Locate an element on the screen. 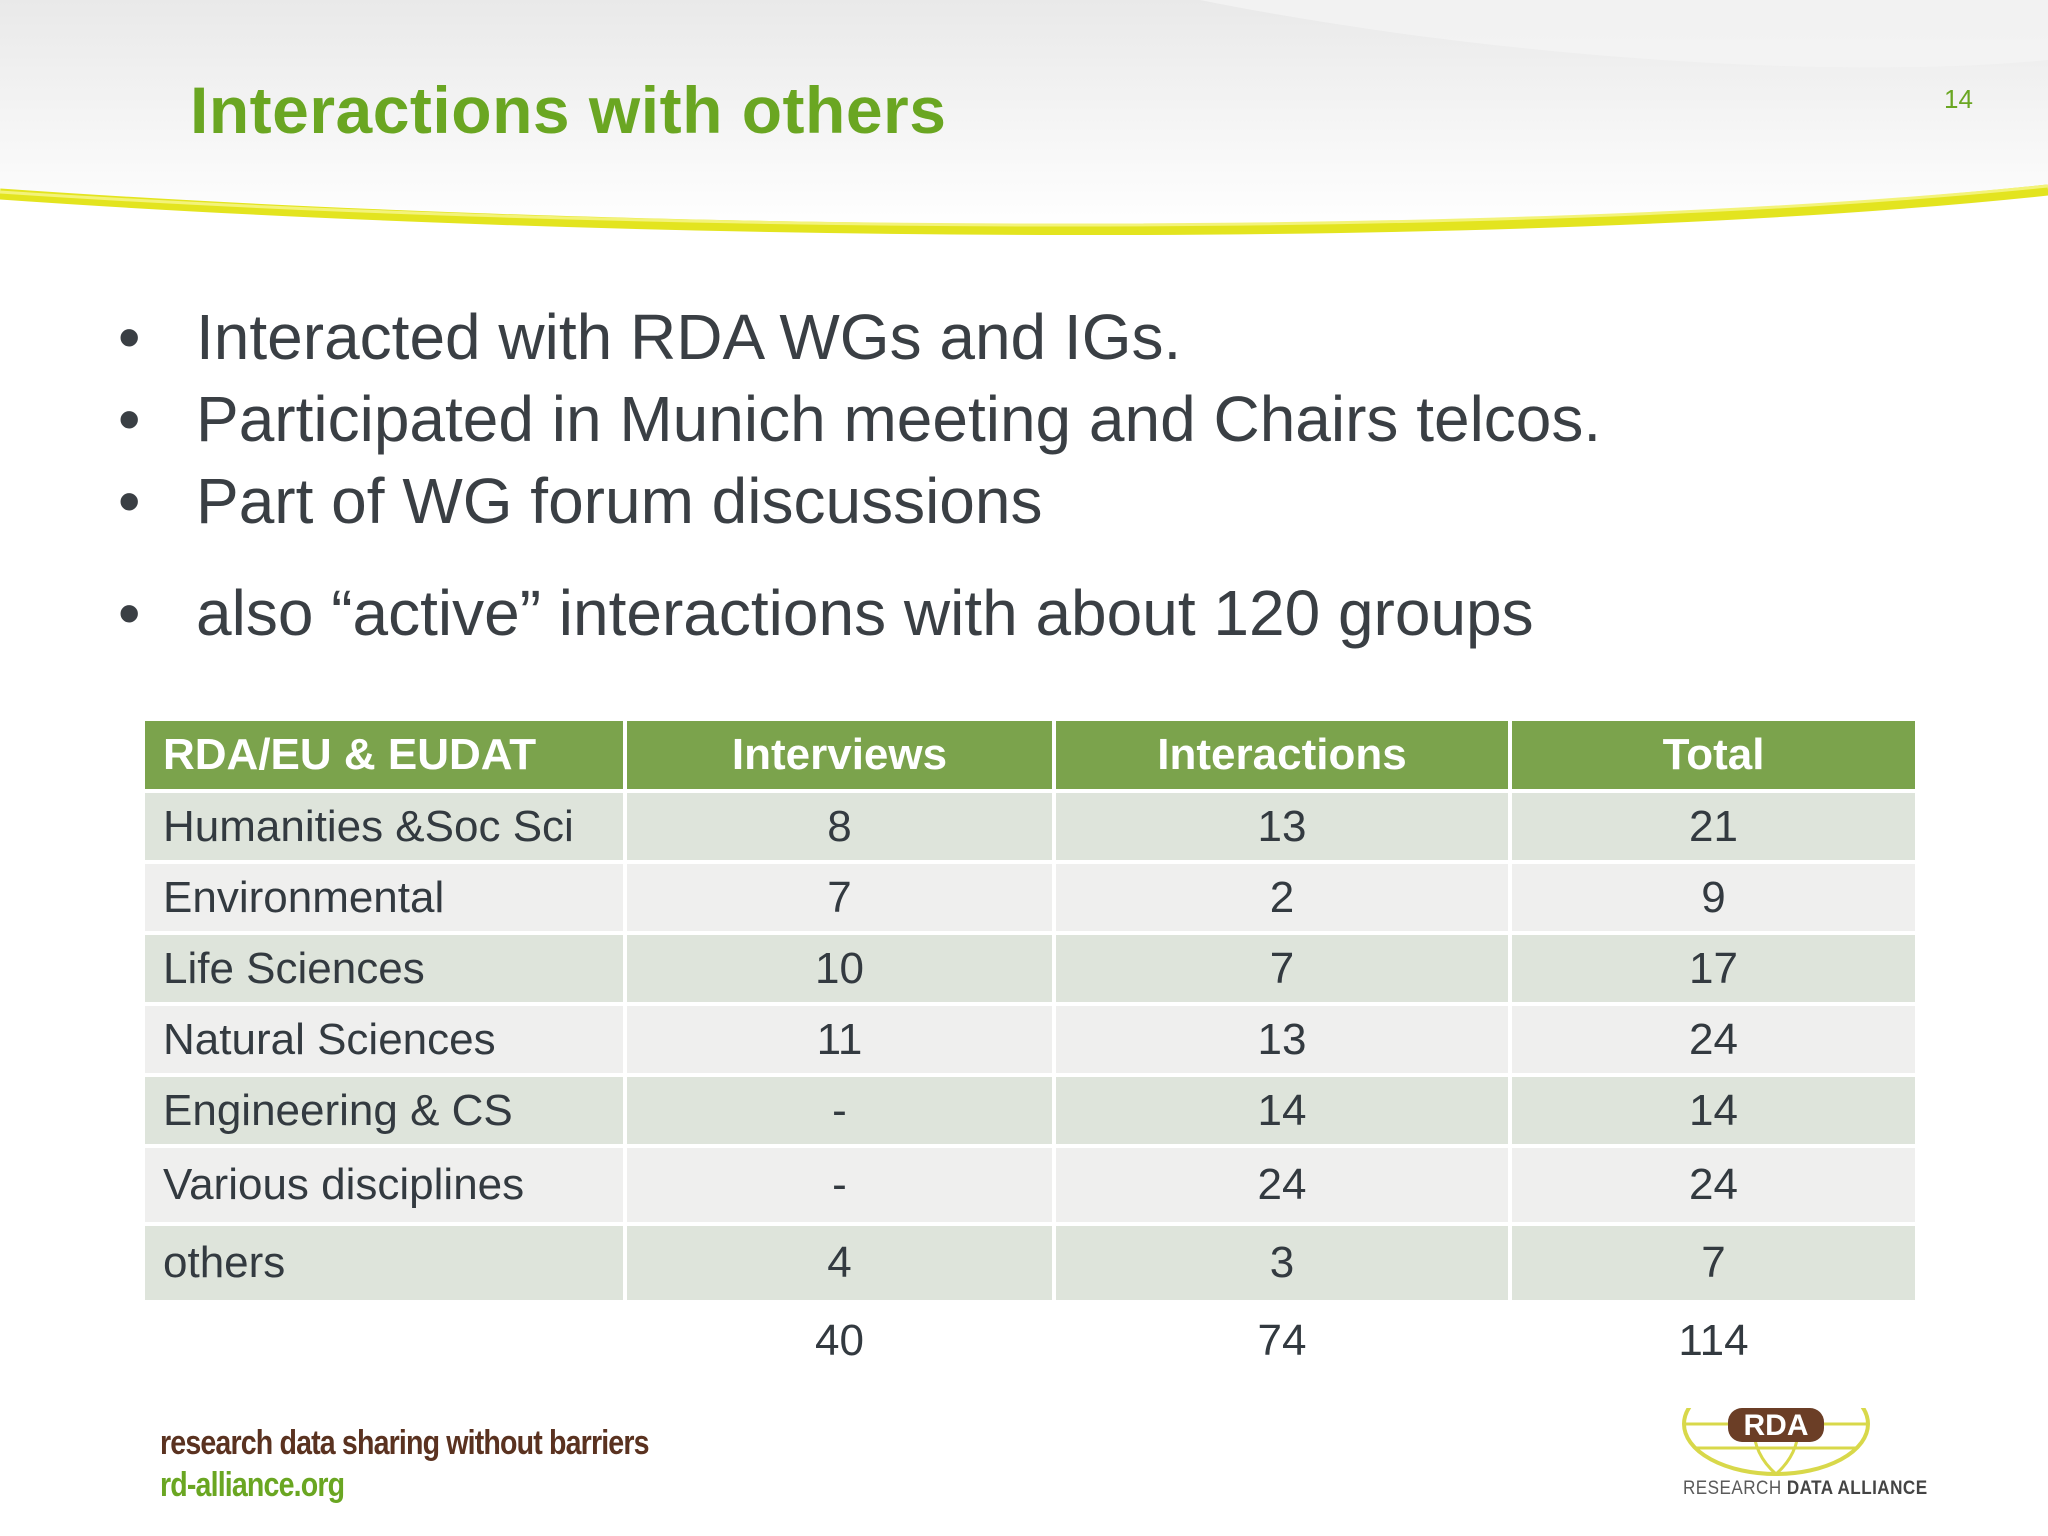 This screenshot has height=1536, width=2048. table-cell: 4 is located at coordinates (839, 1263).